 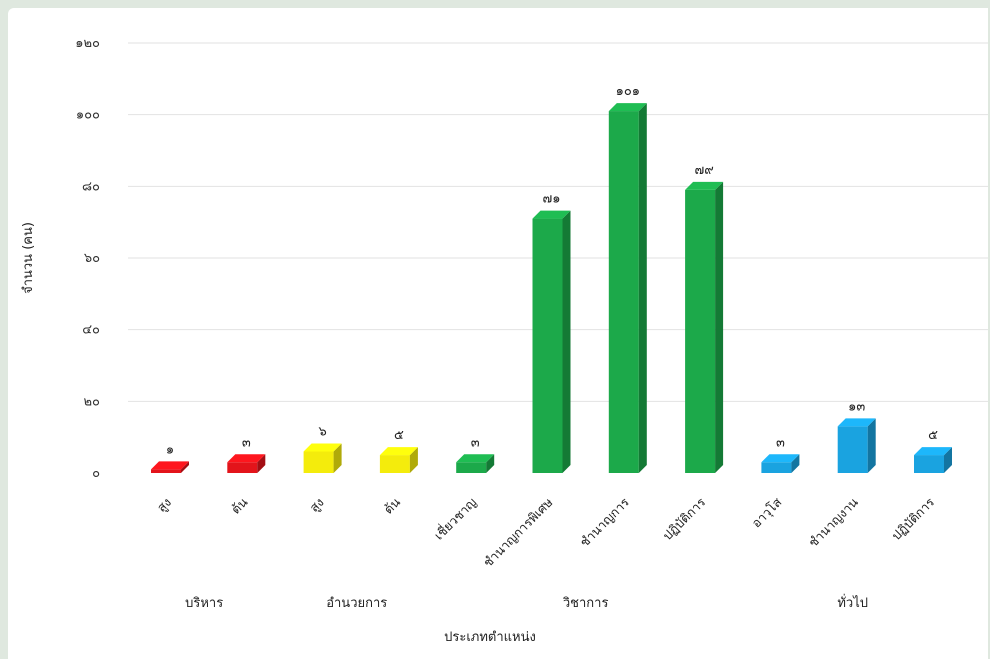 I want to click on y-axis-title: จำนวน (คน), so click(x=28, y=258).